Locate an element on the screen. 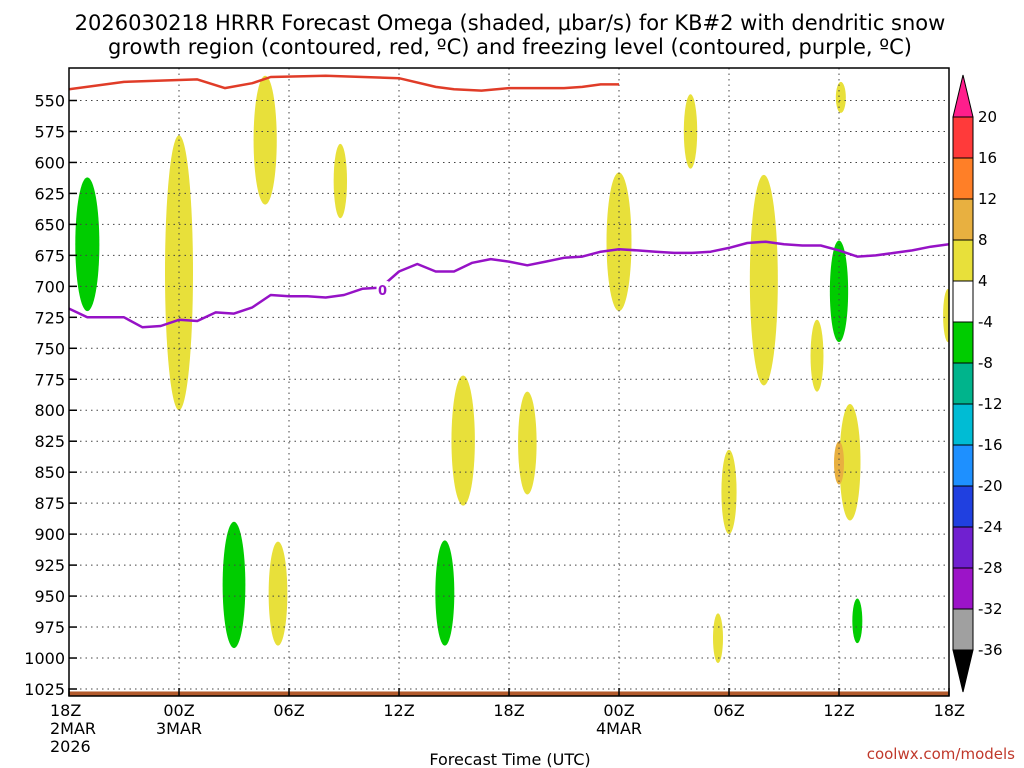 Image resolution: width=1024 pixels, height=768 pixels. y-tick-label-5: 675 is located at coordinates (49, 255).